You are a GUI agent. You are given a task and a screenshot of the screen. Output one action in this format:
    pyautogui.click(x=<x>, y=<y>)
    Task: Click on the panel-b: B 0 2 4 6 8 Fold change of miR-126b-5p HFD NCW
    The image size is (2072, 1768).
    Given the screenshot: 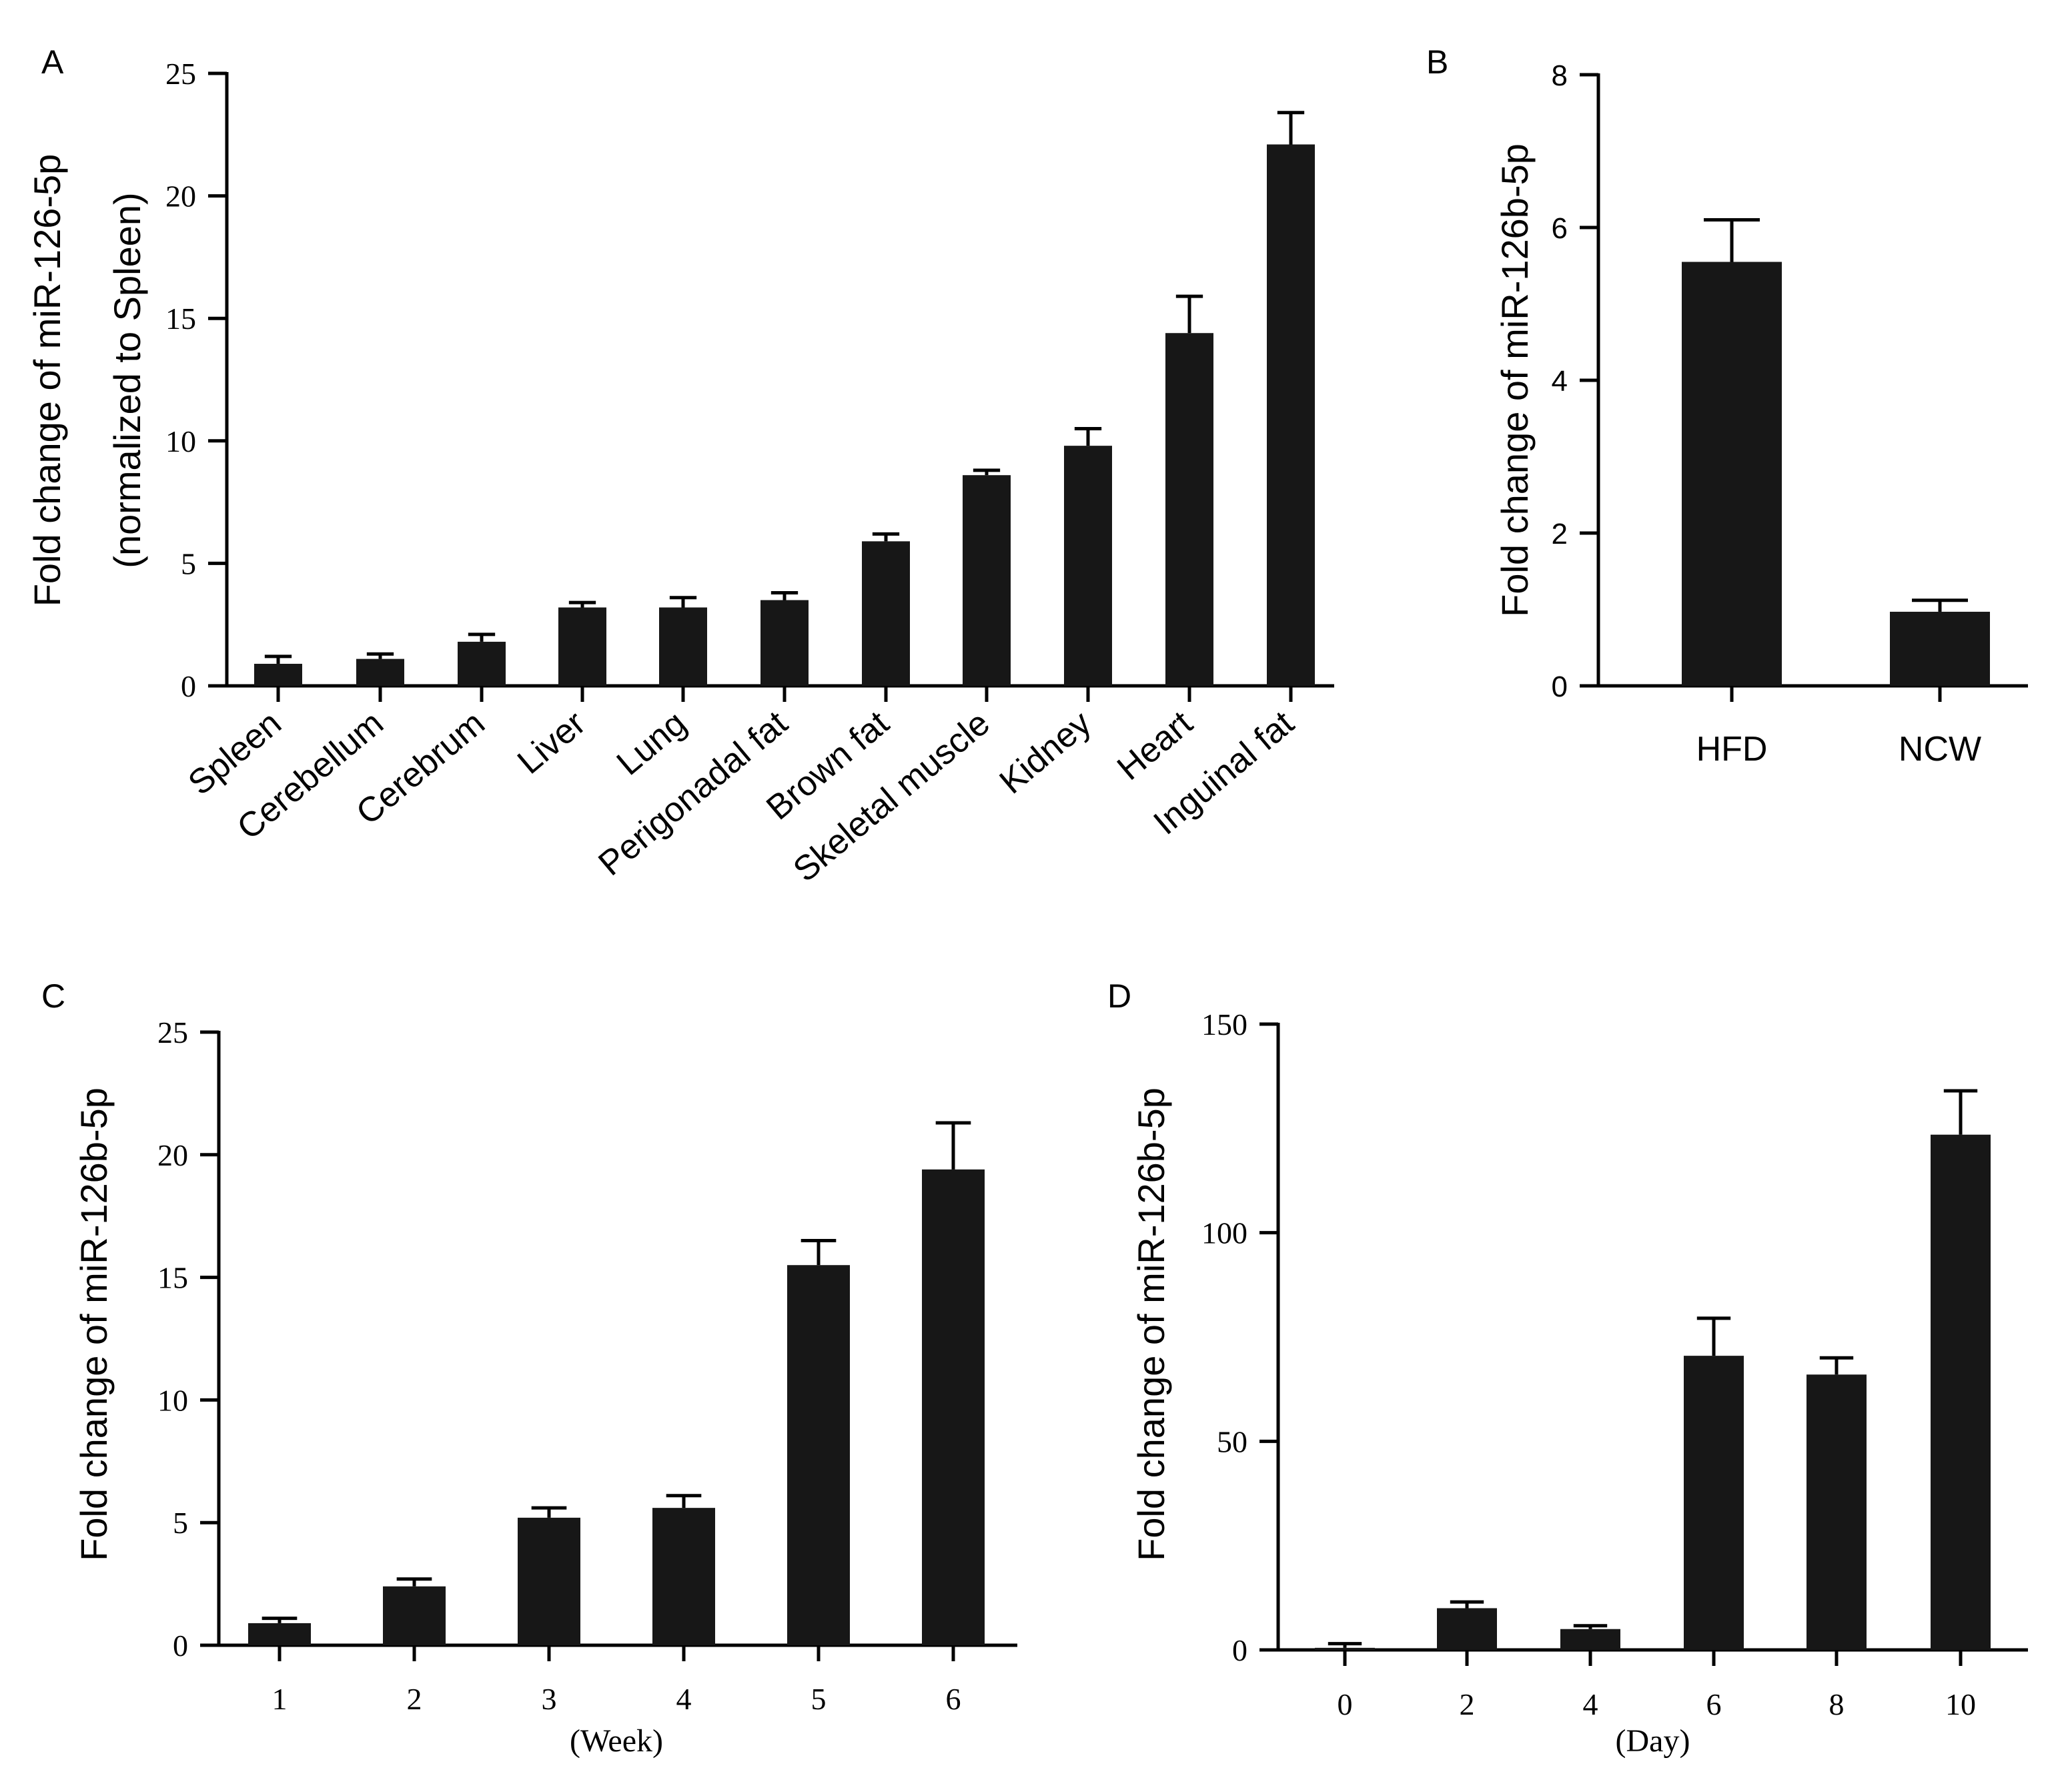 What is the action you would take?
    pyautogui.click(x=1727, y=406)
    